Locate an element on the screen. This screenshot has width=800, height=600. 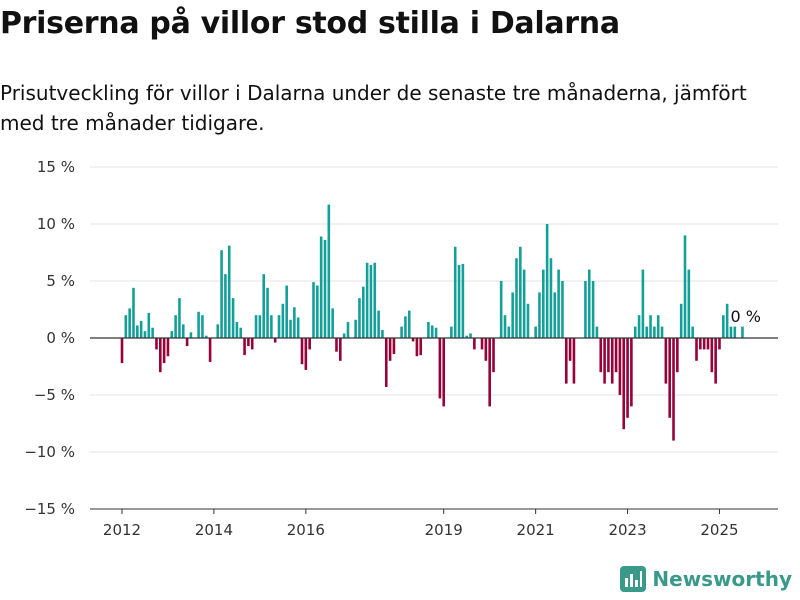
y-tick-label: 5 % is located at coordinates (60, 281).